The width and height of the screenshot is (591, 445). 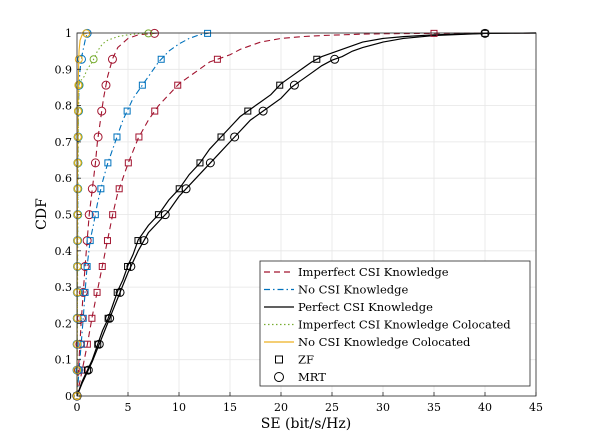 What do you see at coordinates (64, 69) in the screenshot?
I see `y-tick-label: 0.9` at bounding box center [64, 69].